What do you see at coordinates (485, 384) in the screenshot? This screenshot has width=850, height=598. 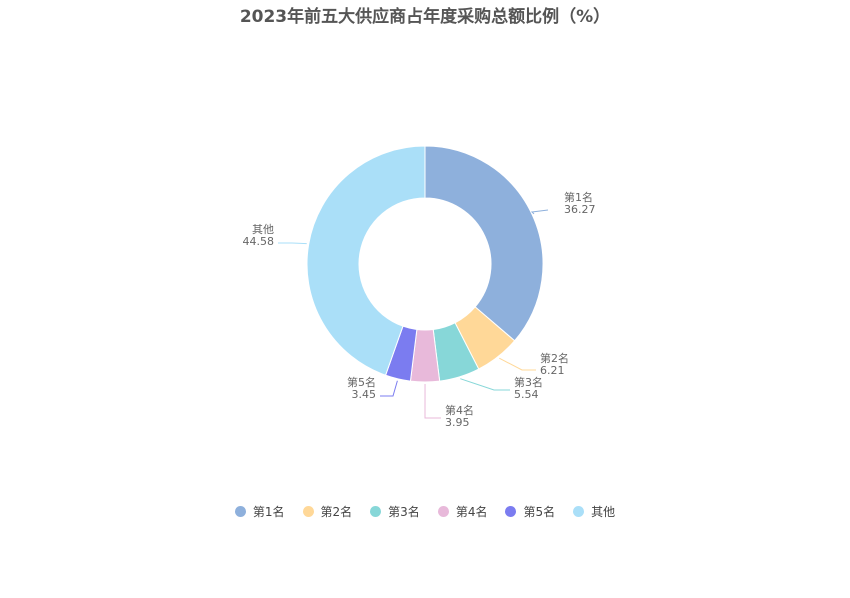 I see `leader-line-第3名` at bounding box center [485, 384].